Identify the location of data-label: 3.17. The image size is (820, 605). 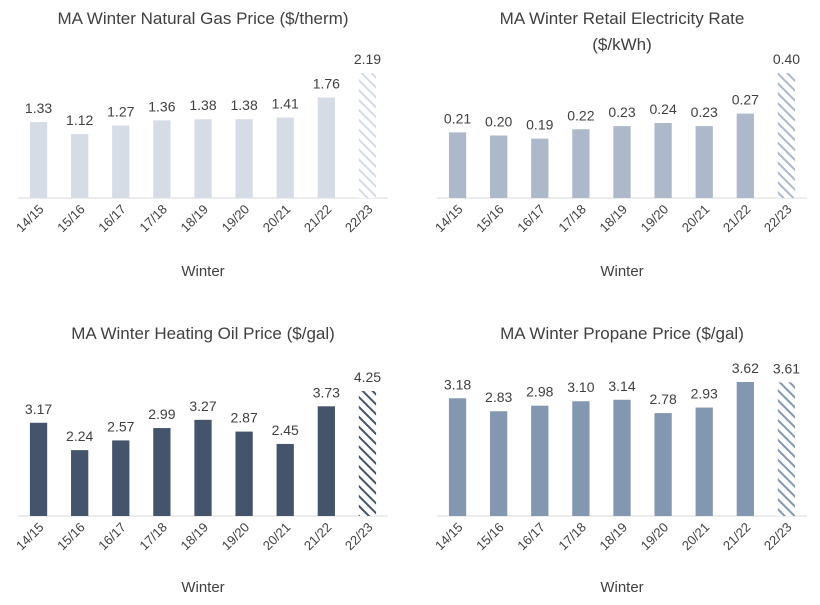
(38, 409).